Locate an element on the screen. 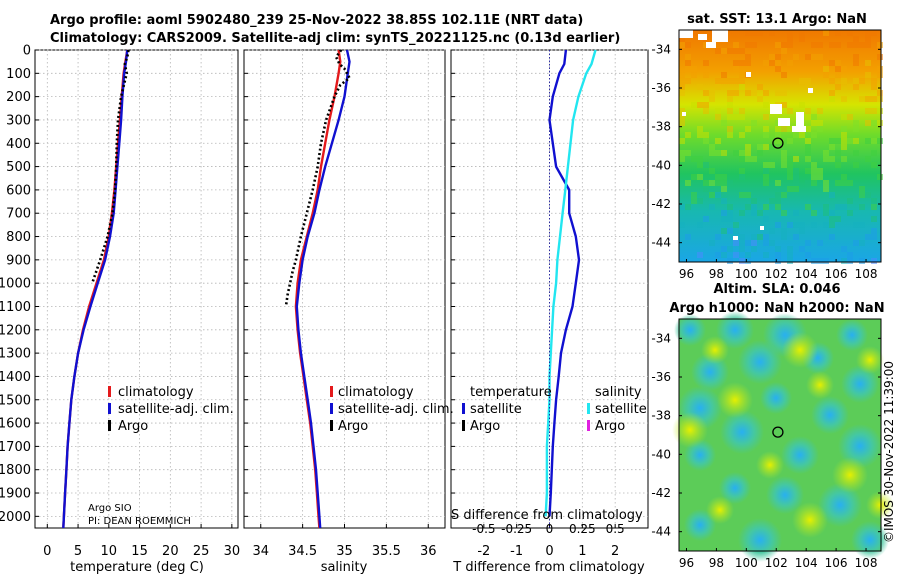 Image resolution: width=900 pixels, height=580 pixels. sal-legend-satellite-swatch is located at coordinates (331, 408).